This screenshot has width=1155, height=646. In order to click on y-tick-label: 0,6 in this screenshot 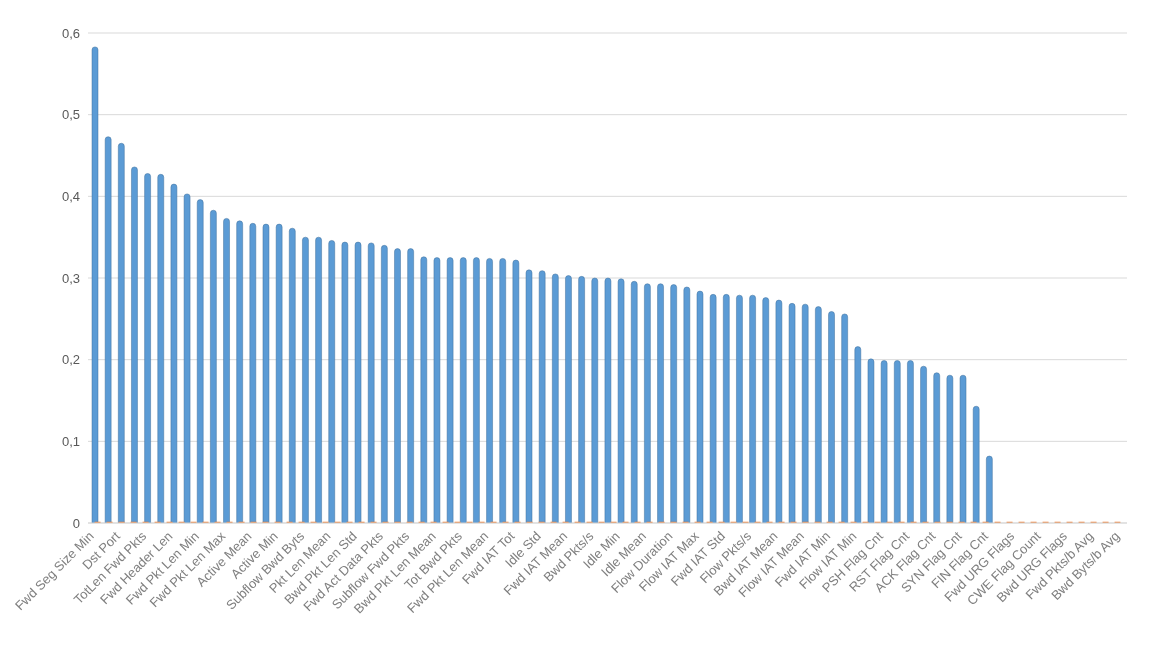, I will do `click(70, 33)`.